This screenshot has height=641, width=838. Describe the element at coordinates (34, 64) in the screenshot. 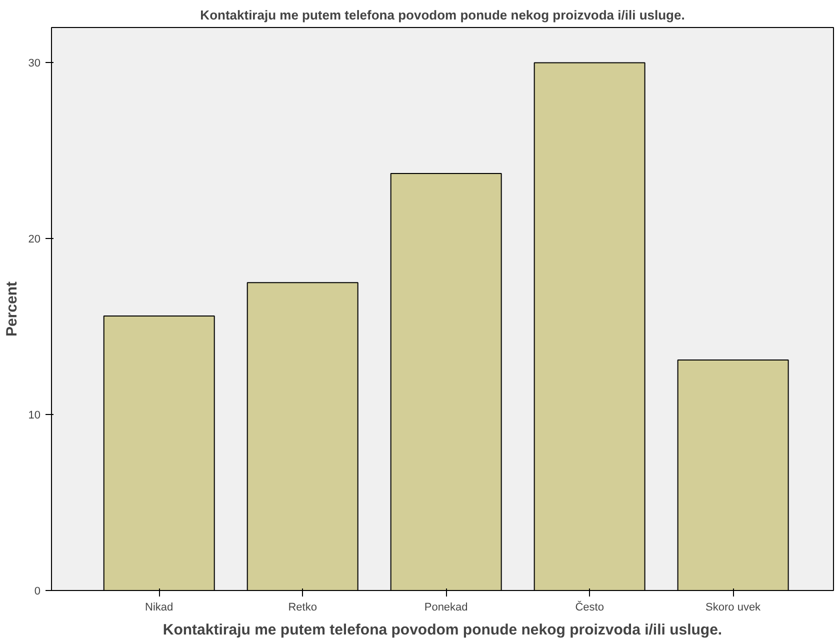

I see `y-tick-label: 30` at that location.